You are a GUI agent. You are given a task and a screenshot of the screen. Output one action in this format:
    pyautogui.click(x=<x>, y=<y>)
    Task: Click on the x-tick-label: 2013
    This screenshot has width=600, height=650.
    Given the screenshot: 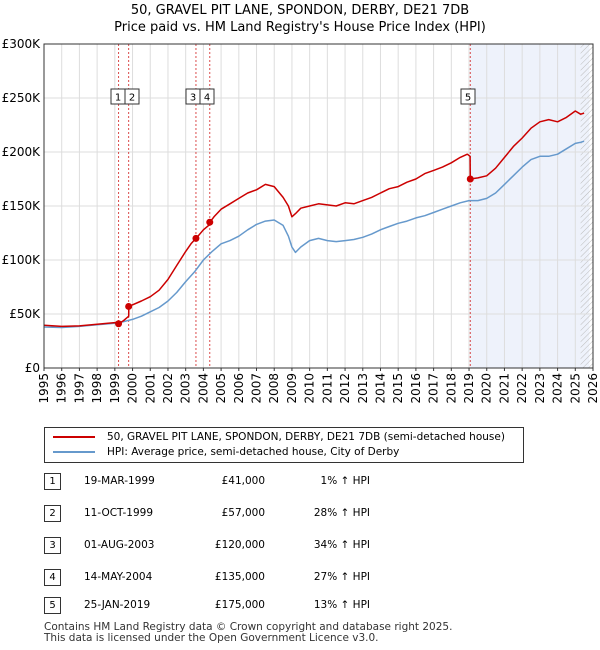 What is the action you would take?
    pyautogui.click(x=363, y=388)
    